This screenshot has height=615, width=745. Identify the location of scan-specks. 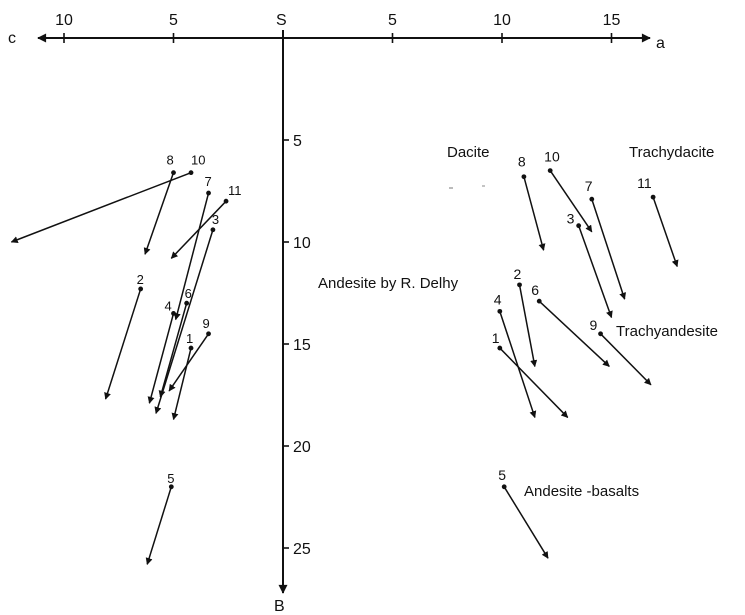
(467, 187).